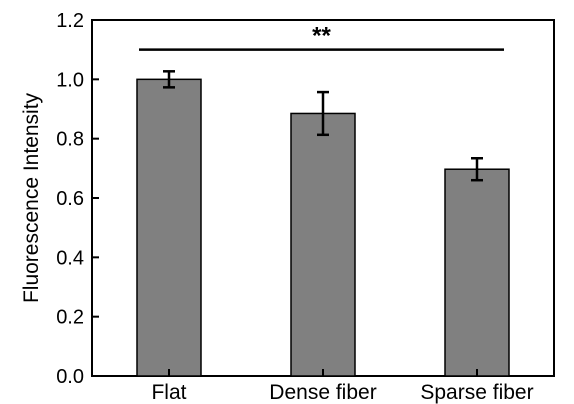 This screenshot has height=404, width=574. I want to click on x-tick-label: Flat, so click(168, 392).